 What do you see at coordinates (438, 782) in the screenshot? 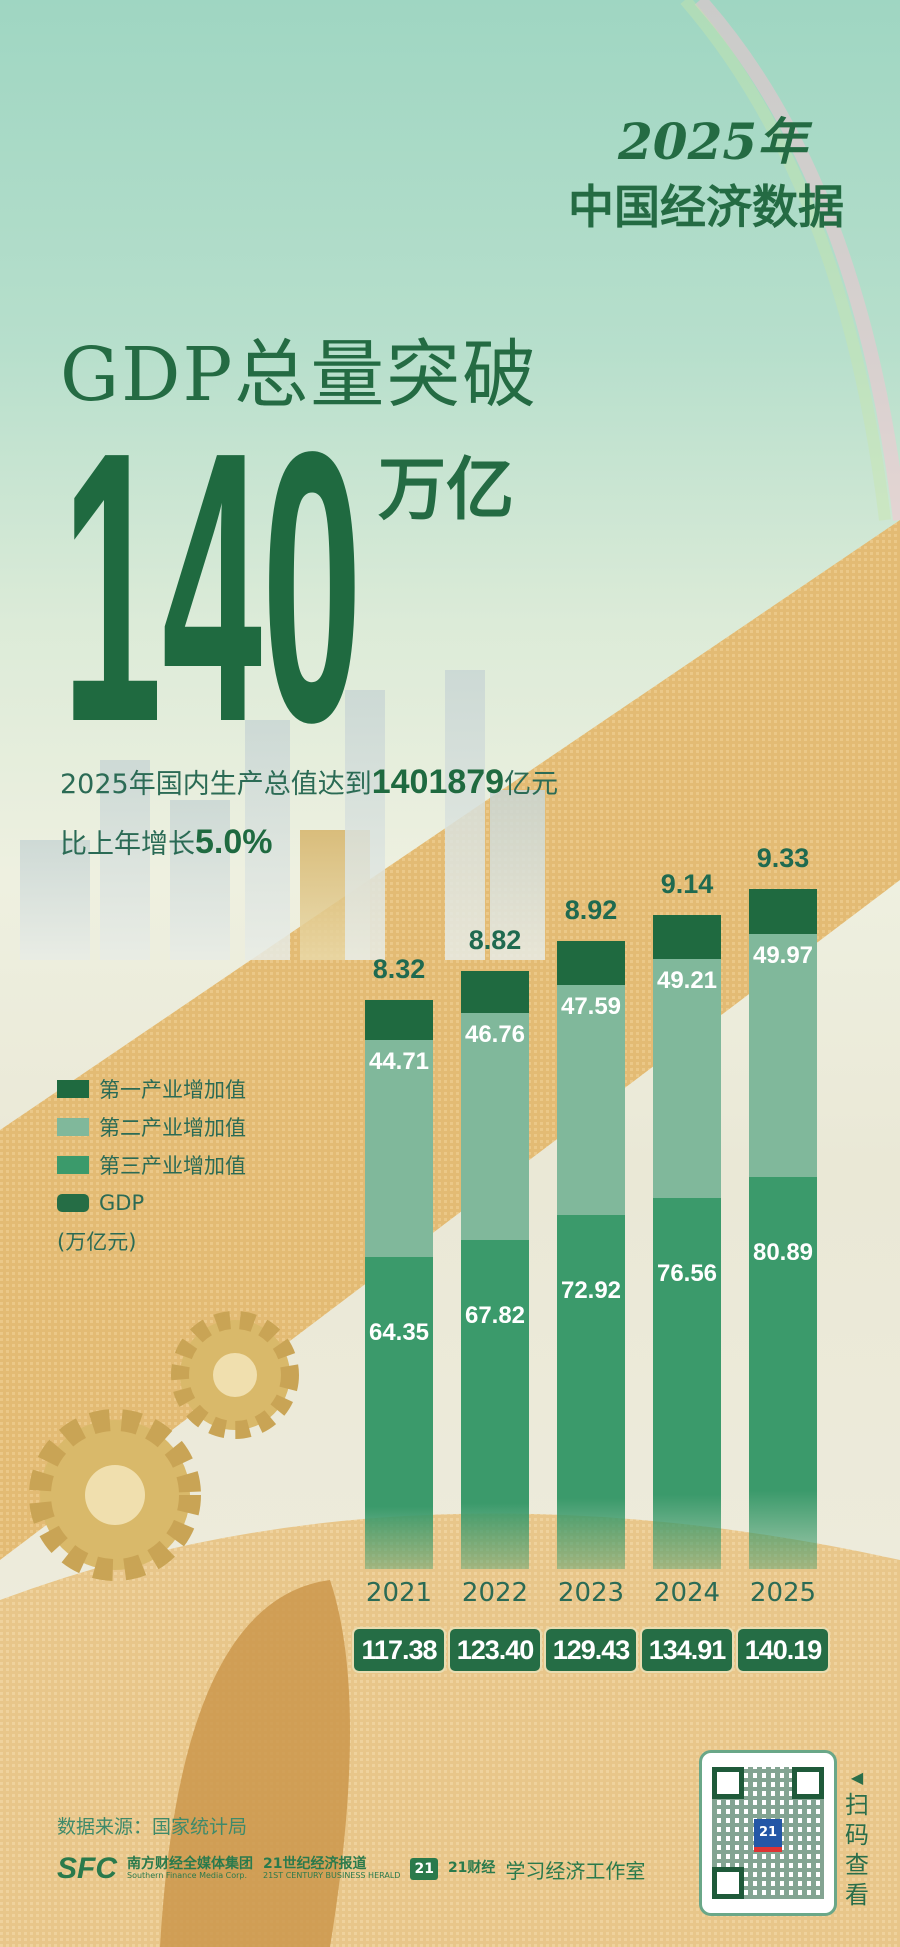
I see `gdp-value: 1401879` at bounding box center [438, 782].